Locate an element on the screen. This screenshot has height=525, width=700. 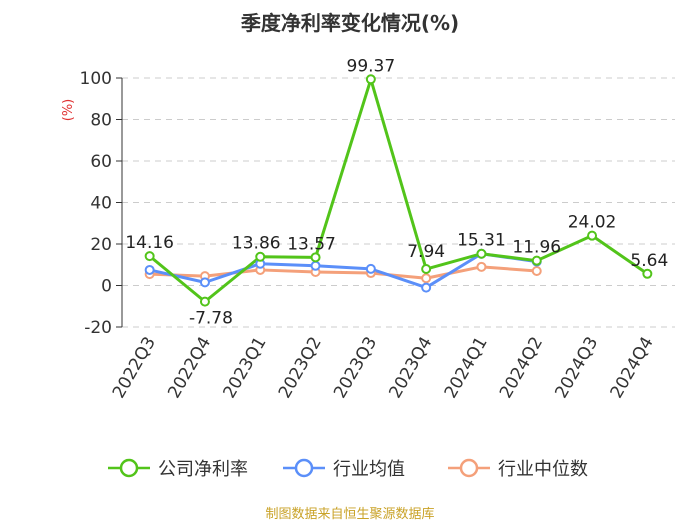
y-tick-label-2: 20 is located at coordinates (101, 245).